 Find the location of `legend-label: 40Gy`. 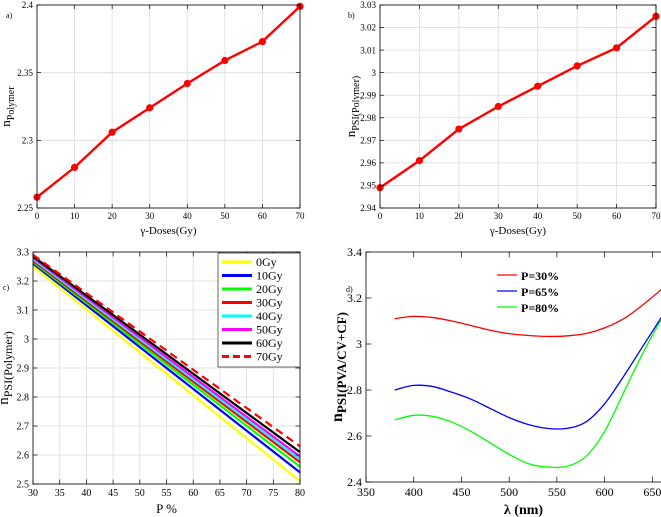

legend-label: 40Gy is located at coordinates (269, 316).